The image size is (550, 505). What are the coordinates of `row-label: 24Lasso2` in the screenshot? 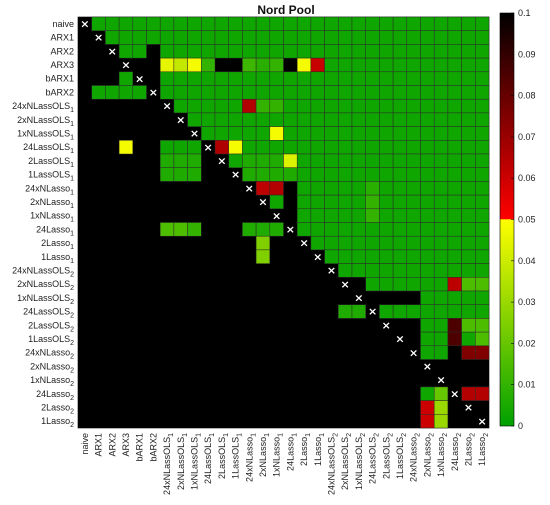 It's located at (55, 395).